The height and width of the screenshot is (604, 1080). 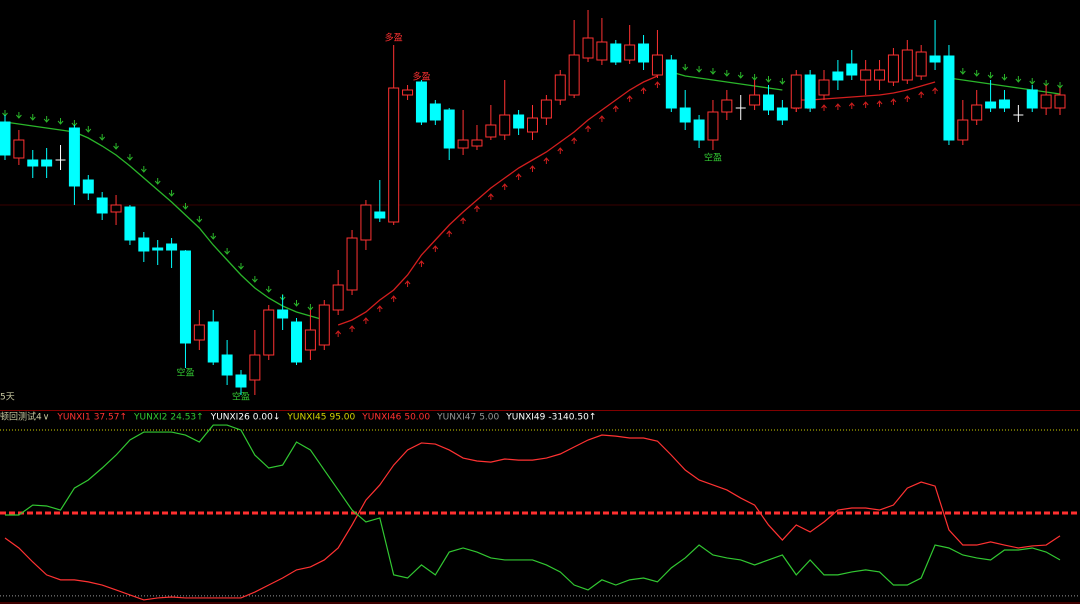 What do you see at coordinates (21, 417) in the screenshot?
I see `legend-text: 顿回测试4` at bounding box center [21, 417].